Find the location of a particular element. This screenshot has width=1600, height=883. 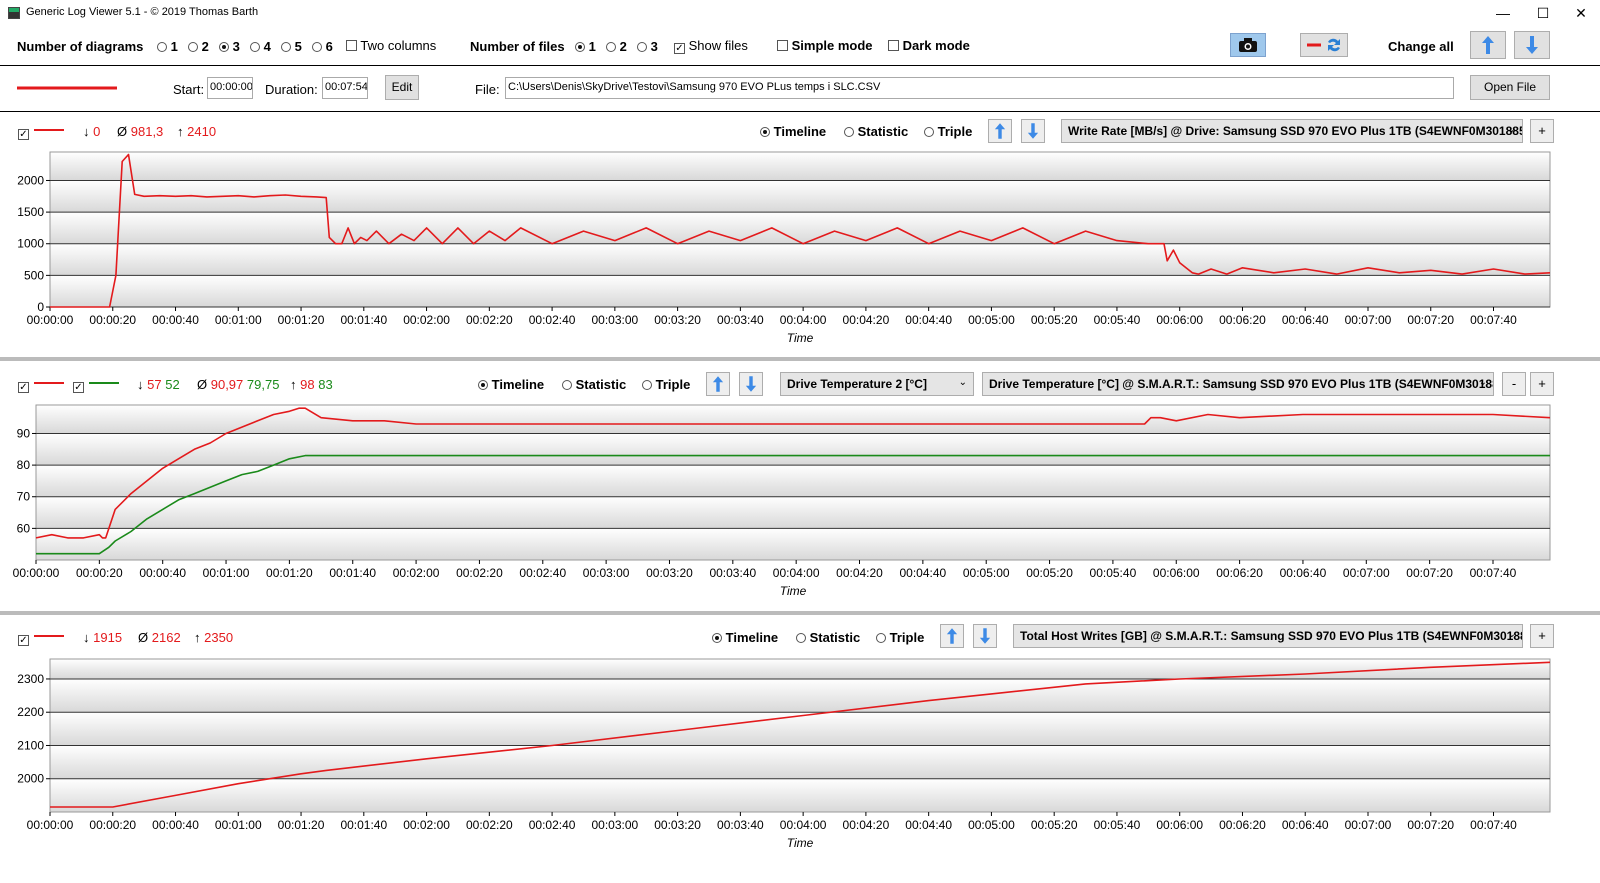

y-tick-label: 500 is located at coordinates (34, 275).